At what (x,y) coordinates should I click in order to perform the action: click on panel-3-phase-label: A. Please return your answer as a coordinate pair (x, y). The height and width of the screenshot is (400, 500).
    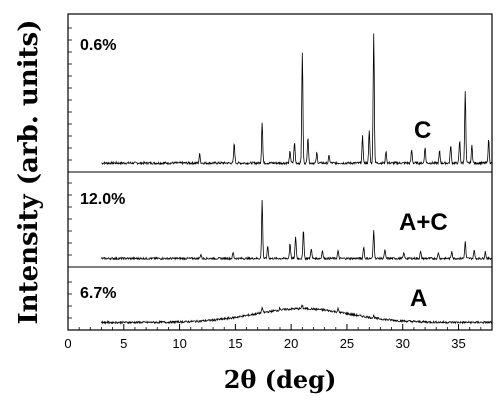
    Looking at the image, I should click on (418, 298).